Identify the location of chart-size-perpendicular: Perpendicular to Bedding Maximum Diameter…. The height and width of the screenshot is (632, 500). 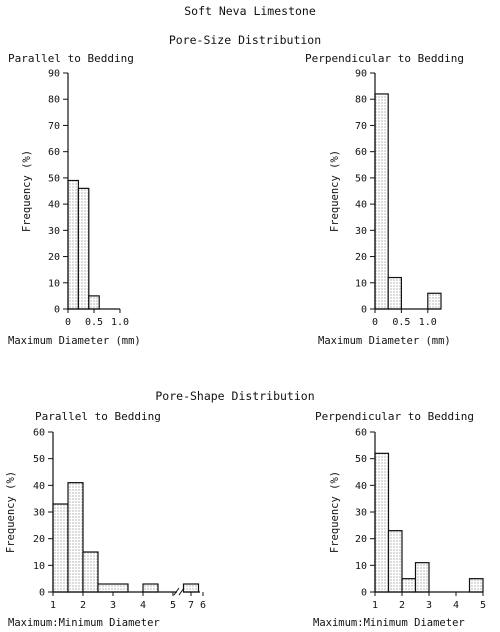
(384, 199).